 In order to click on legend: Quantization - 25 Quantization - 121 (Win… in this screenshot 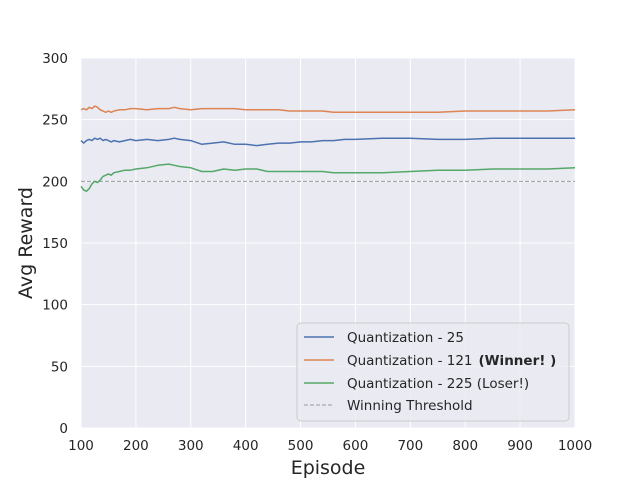, I will do `click(433, 372)`.